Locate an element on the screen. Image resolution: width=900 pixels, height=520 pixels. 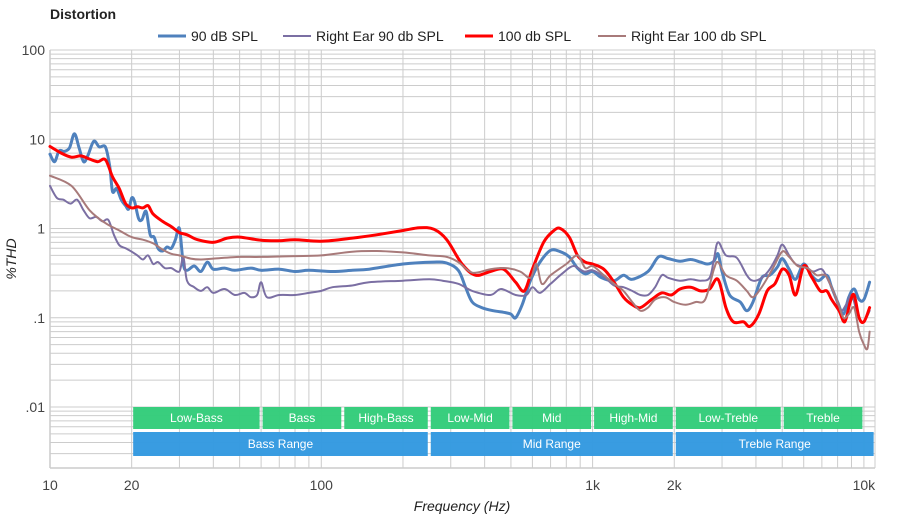
y-tick-label: .1 is located at coordinates (39, 318).